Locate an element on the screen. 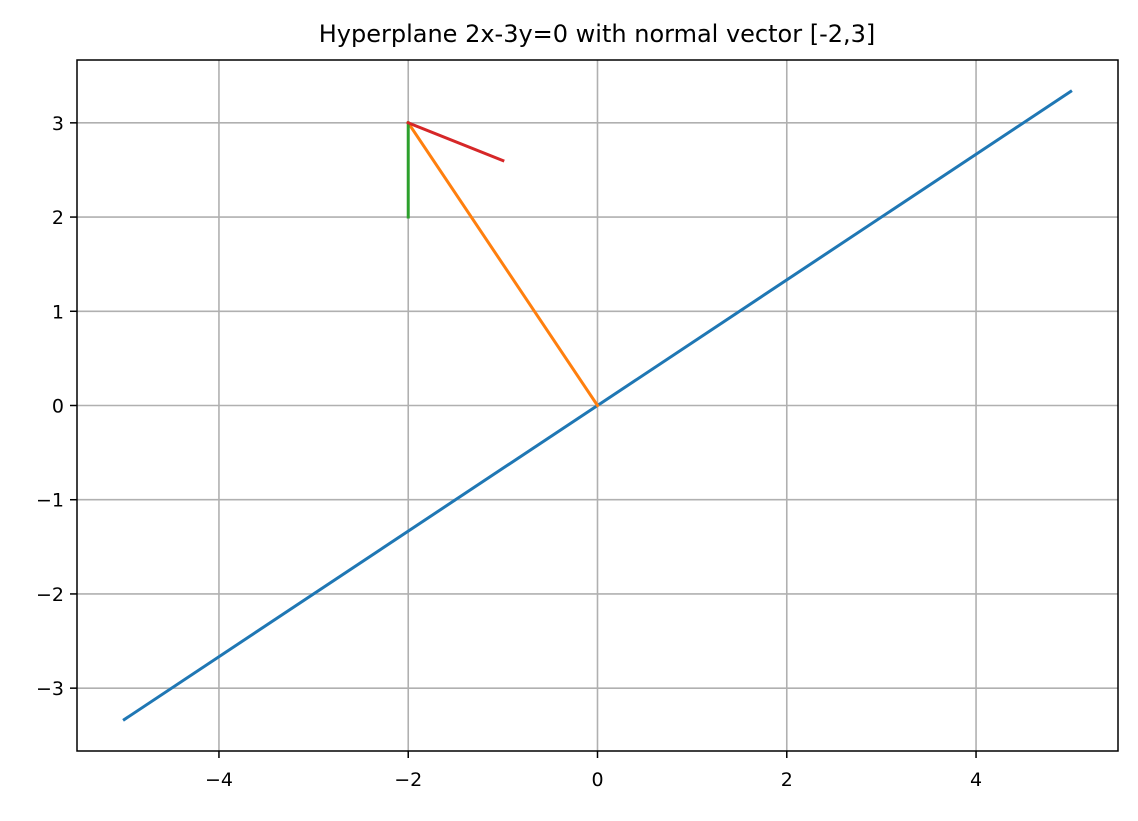 This screenshot has width=1138, height=821. x-tick-label: −4 is located at coordinates (219, 780).